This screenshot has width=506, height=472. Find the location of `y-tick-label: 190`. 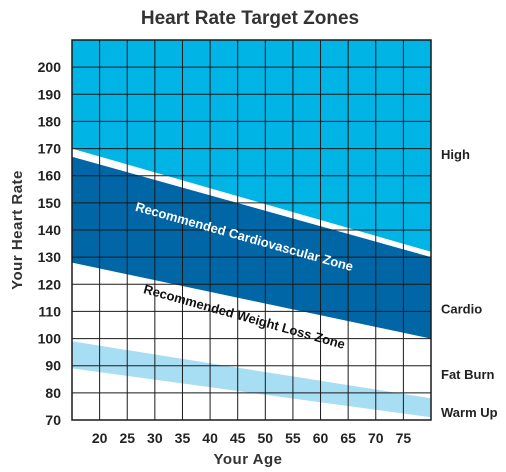

y-tick-label: 190 is located at coordinates (50, 94).